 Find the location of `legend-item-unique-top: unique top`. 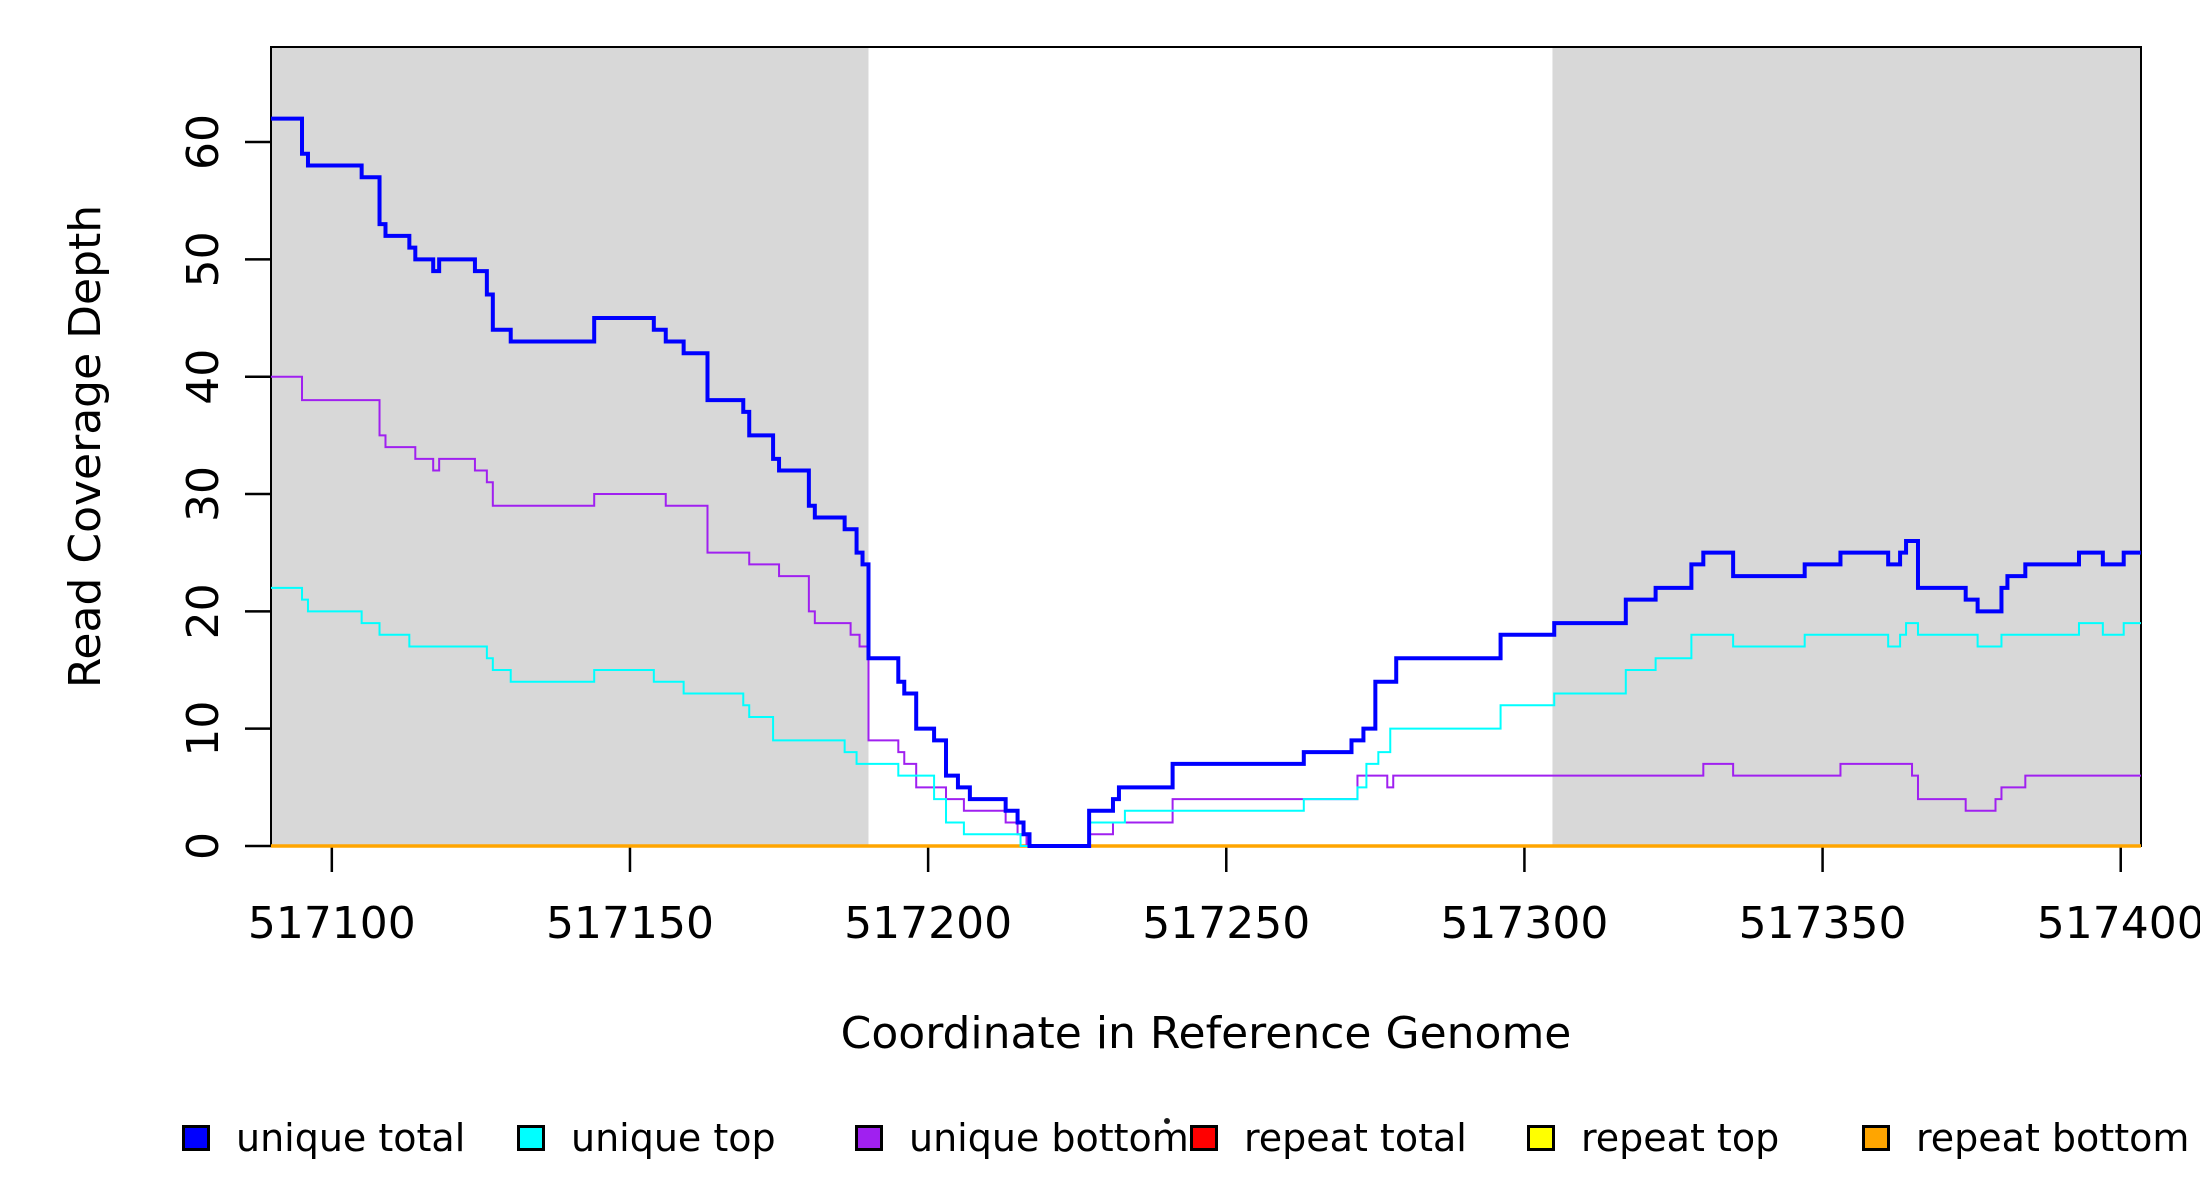

legend-item-unique-top: unique top is located at coordinates (646, 1138).